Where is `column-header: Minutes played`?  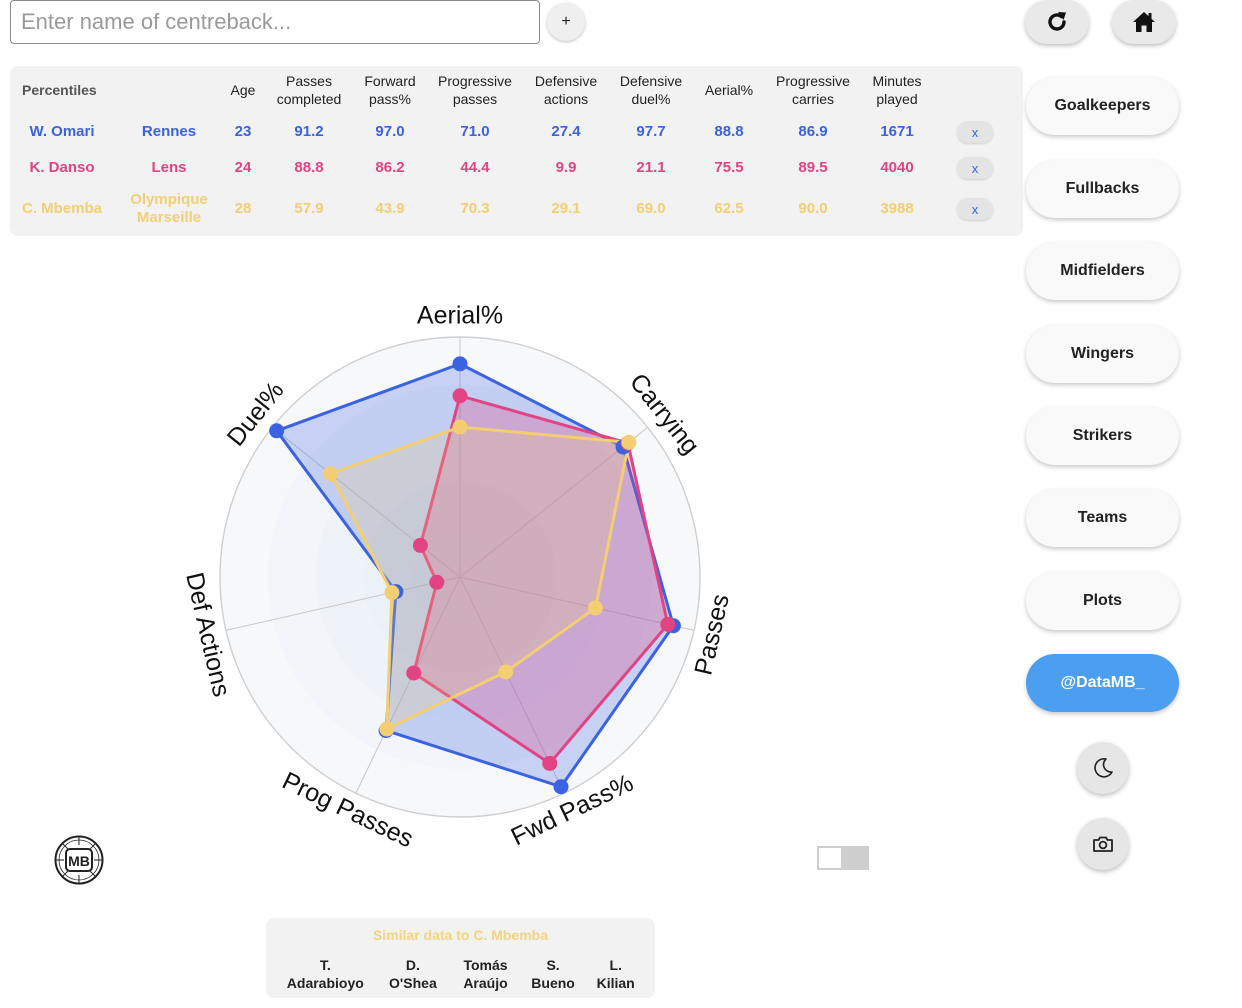 column-header: Minutes played is located at coordinates (897, 90).